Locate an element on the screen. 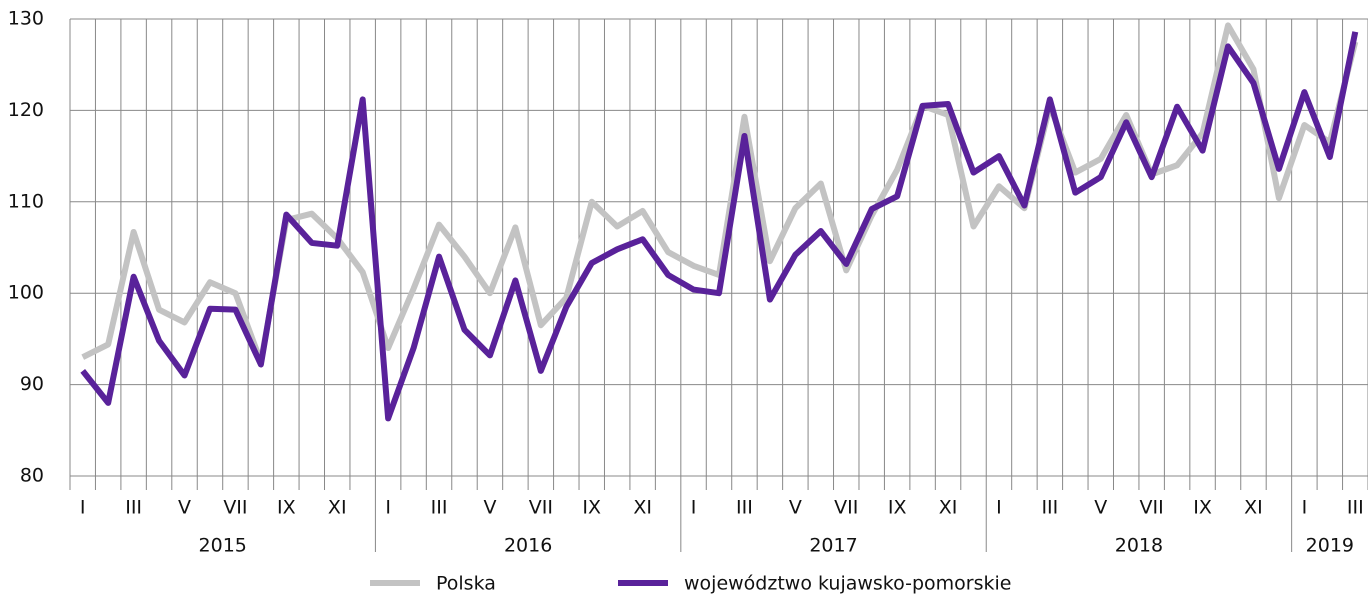 The image size is (1368, 600). y-tick-label: 100 is located at coordinates (26, 293).